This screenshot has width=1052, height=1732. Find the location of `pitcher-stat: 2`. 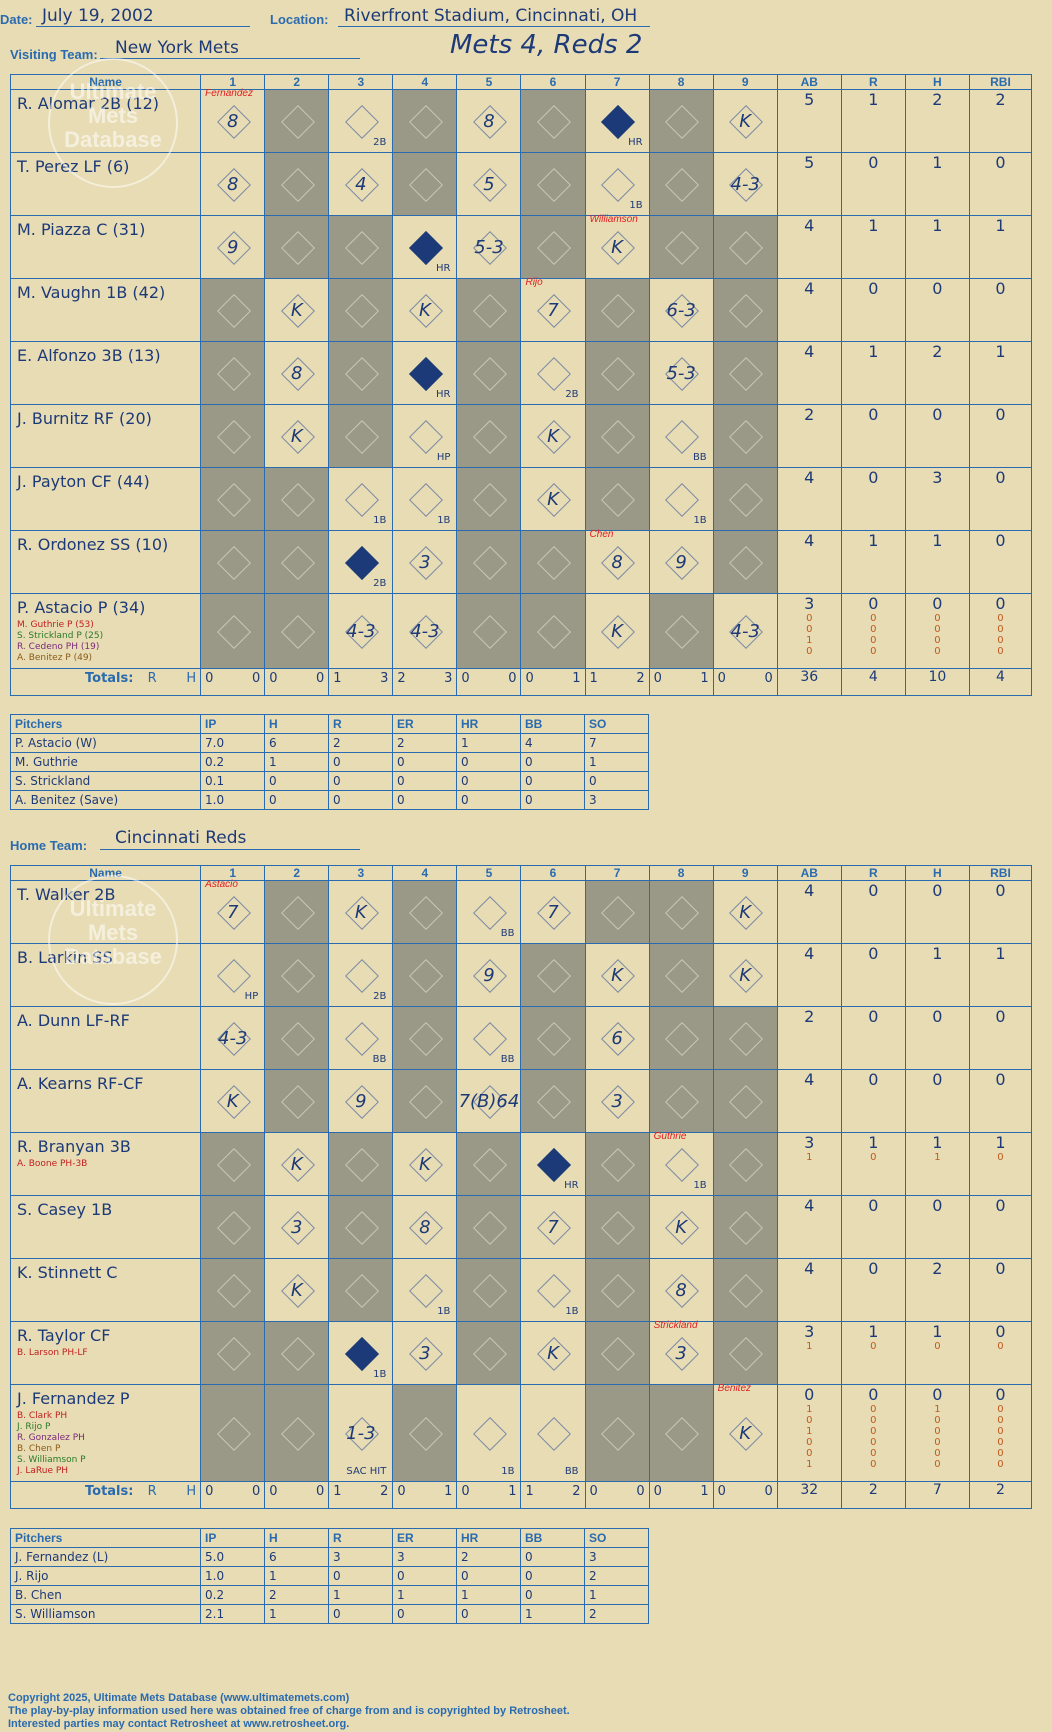

pitcher-stat: 2 is located at coordinates (360, 743).